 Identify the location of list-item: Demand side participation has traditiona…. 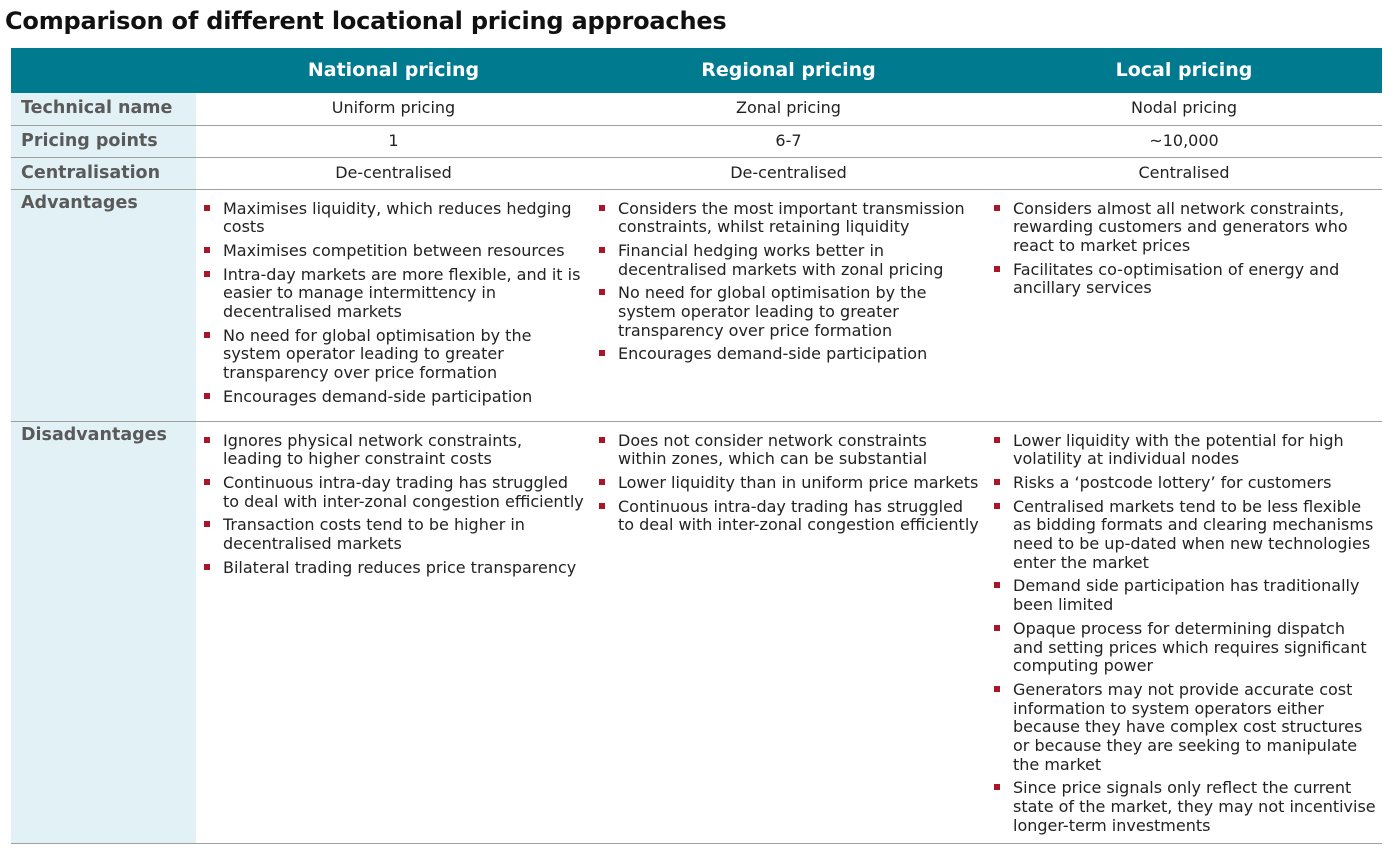
(1185, 595).